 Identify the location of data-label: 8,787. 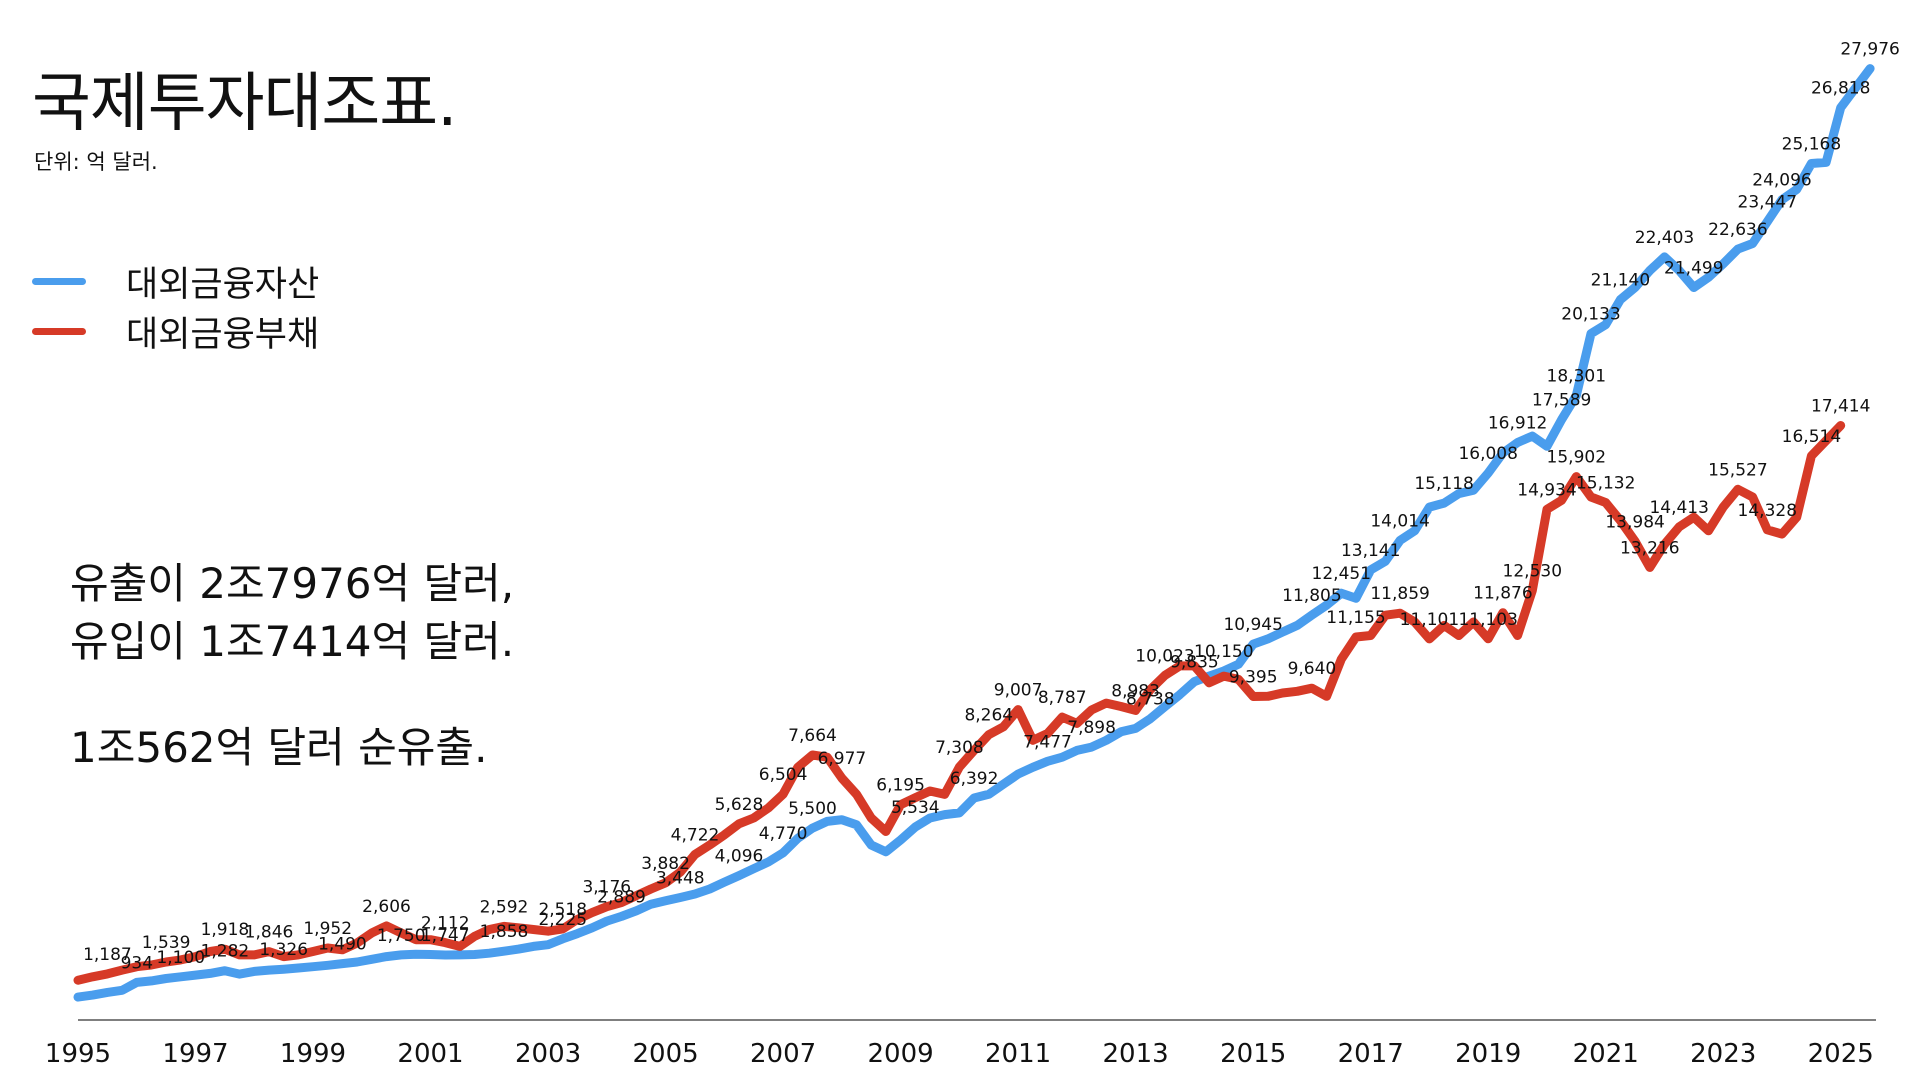
(1062, 698).